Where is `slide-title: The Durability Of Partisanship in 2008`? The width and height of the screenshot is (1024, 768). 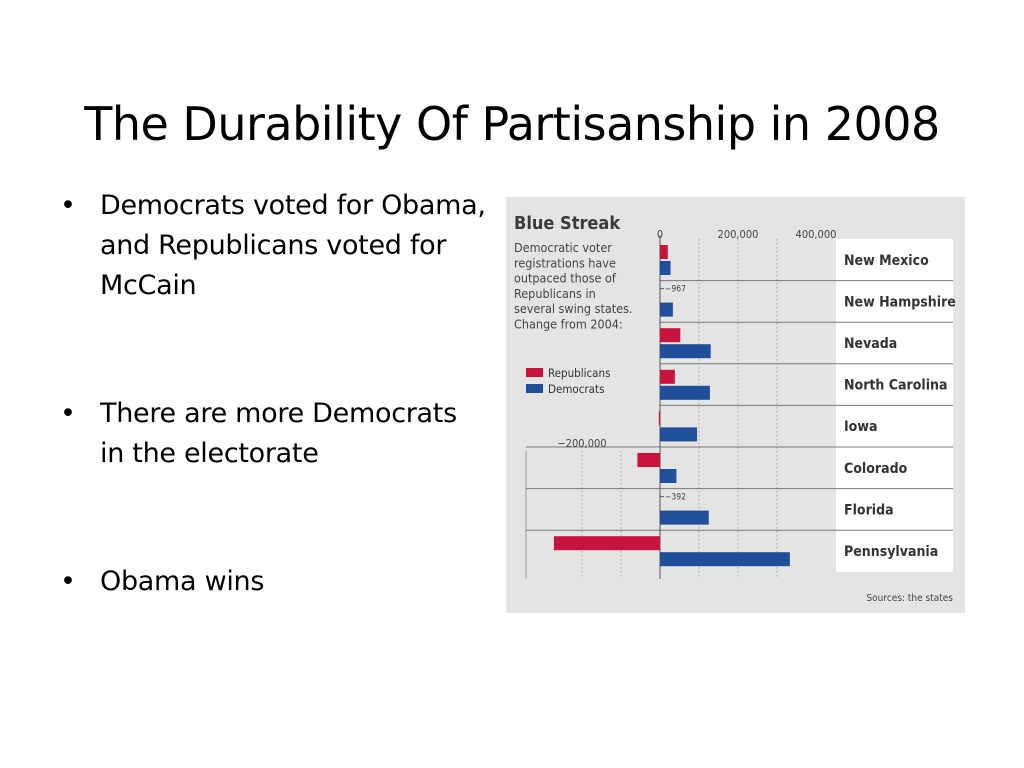
slide-title: The Durability Of Partisanship in 2008 is located at coordinates (512, 123).